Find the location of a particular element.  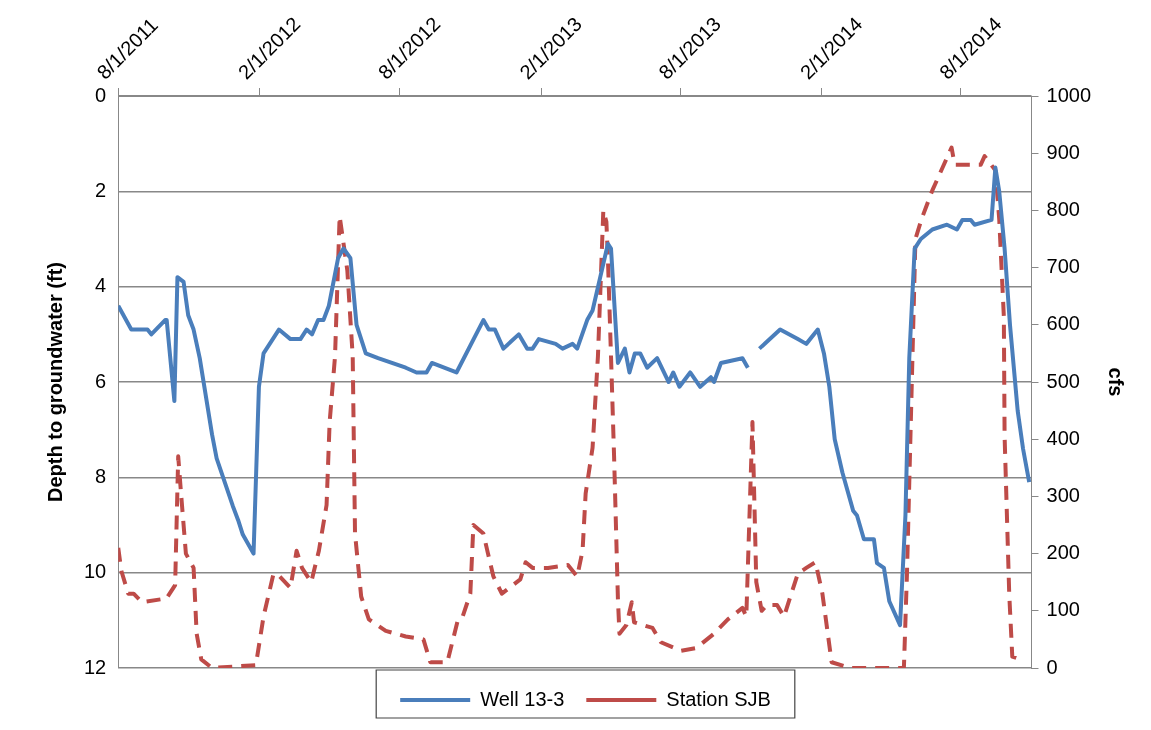

y-tick-label: 0 is located at coordinates (101, 94).